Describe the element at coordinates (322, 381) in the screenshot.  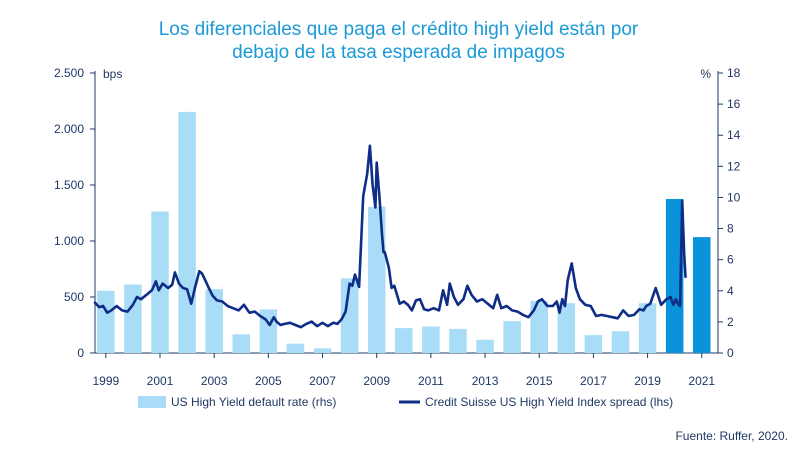
I see `x-tick-label: 2007` at that location.